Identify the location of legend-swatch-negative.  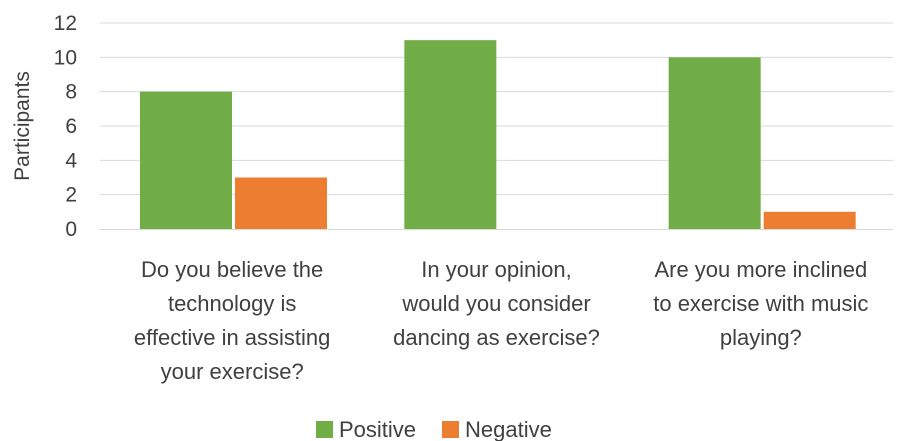
(450, 429).